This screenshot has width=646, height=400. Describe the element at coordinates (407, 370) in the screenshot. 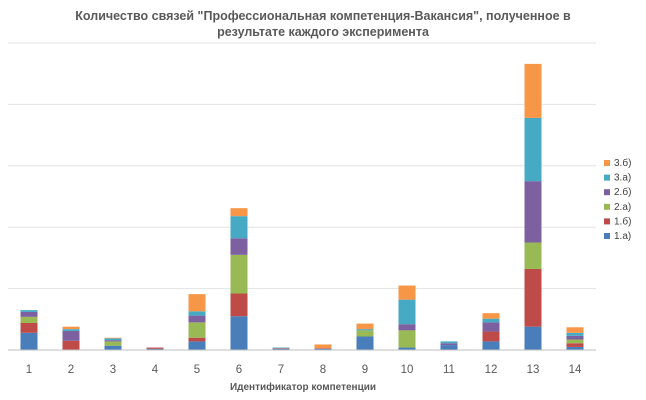

I see `x-tick-label: 10` at that location.